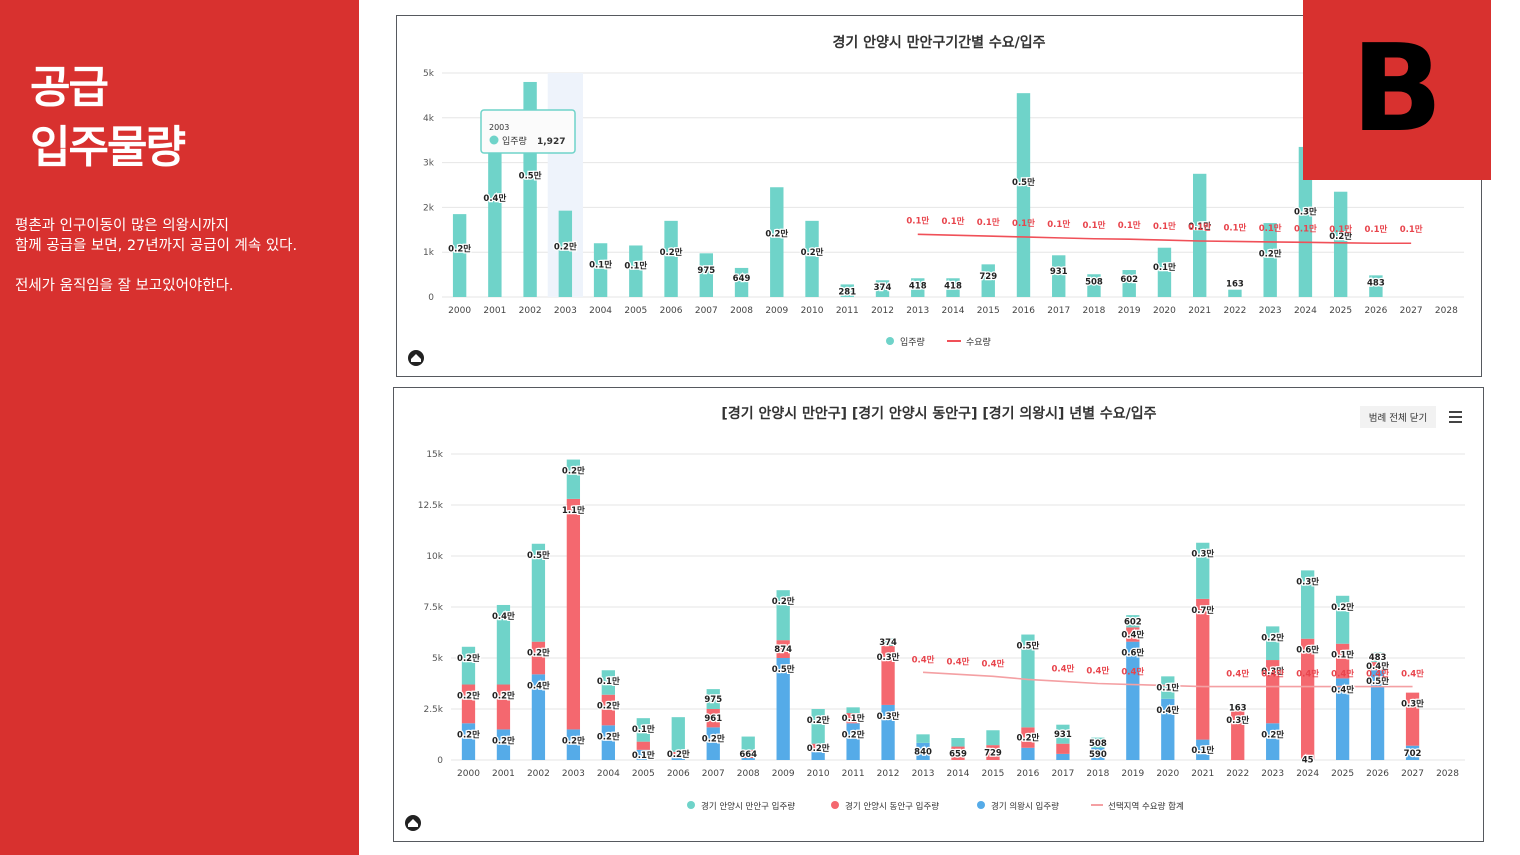 The width and height of the screenshot is (1520, 855). What do you see at coordinates (912, 342) in the screenshot?
I see `legend-move-in: 입주량` at bounding box center [912, 342].